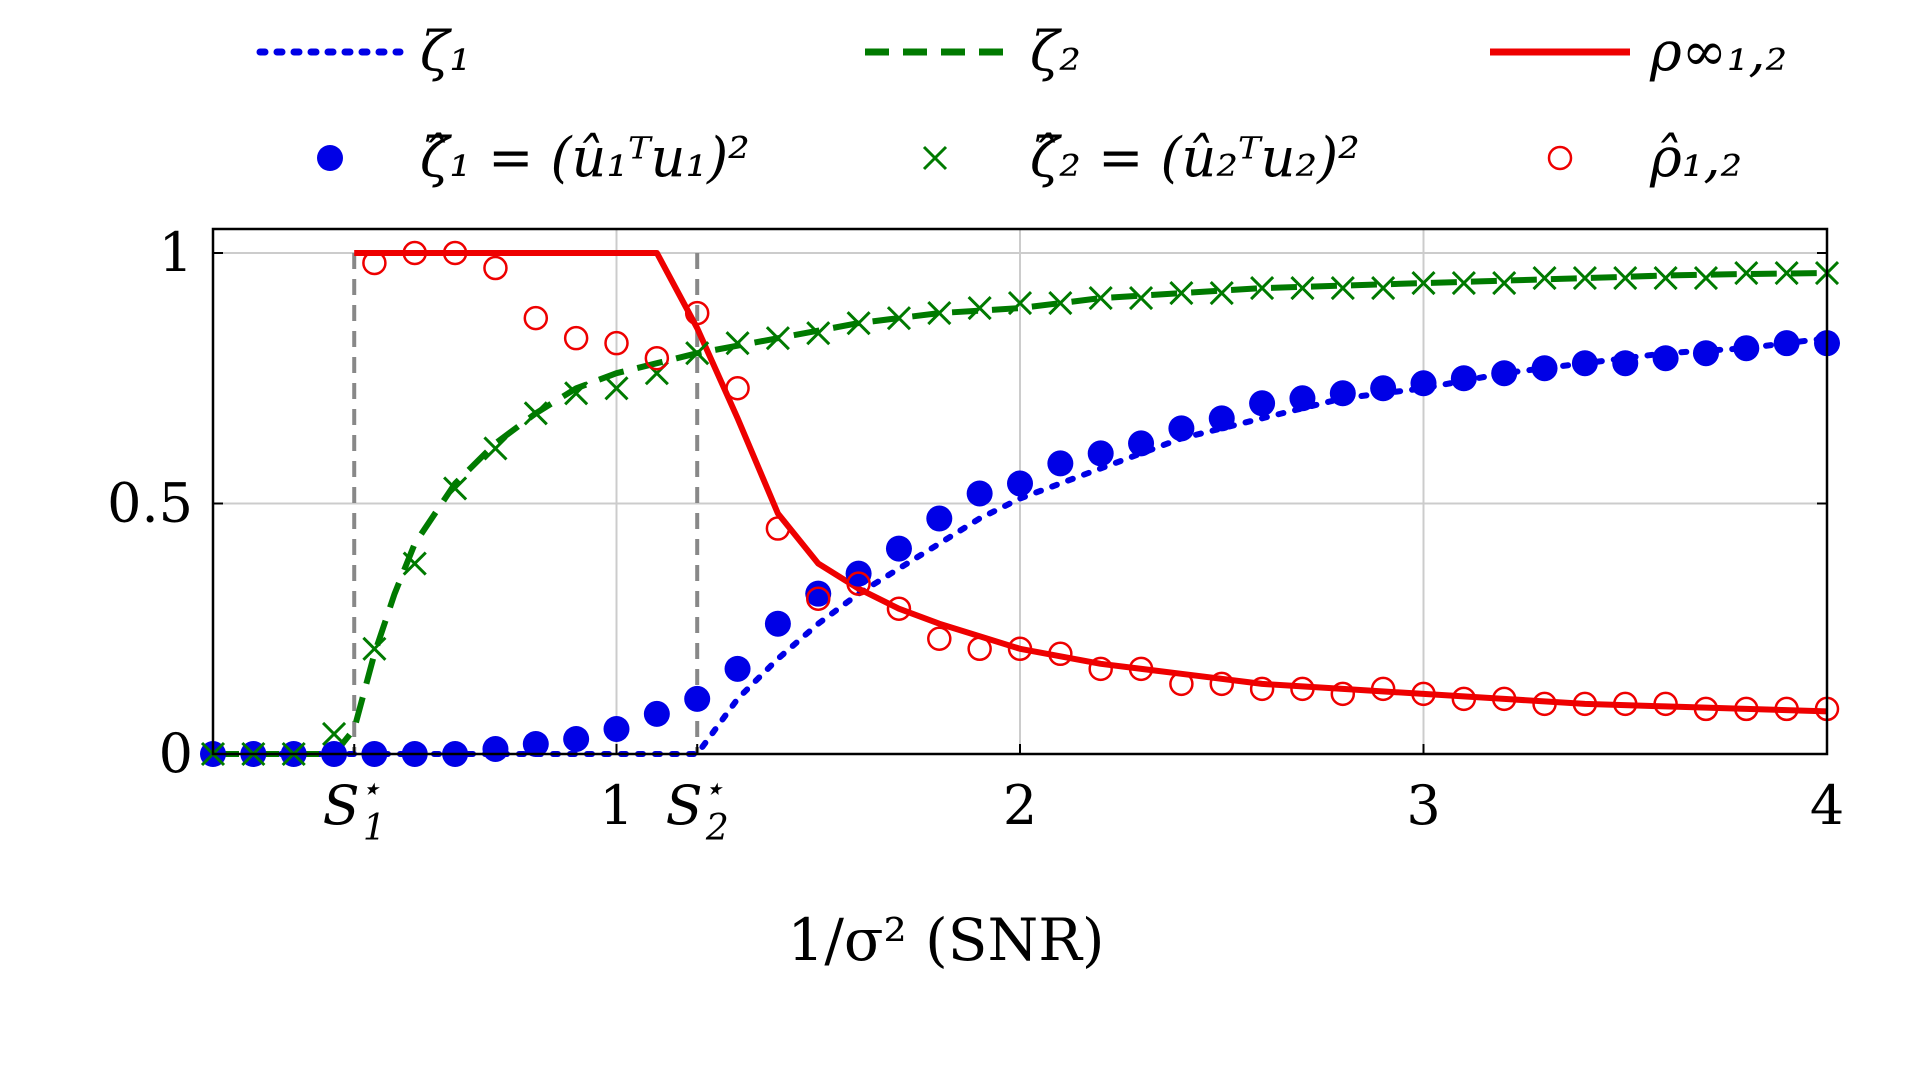 Image resolution: width=1928 pixels, height=1084 pixels. What do you see at coordinates (697, 809) in the screenshot?
I see `x-tick-label: S⋆ 2` at bounding box center [697, 809].